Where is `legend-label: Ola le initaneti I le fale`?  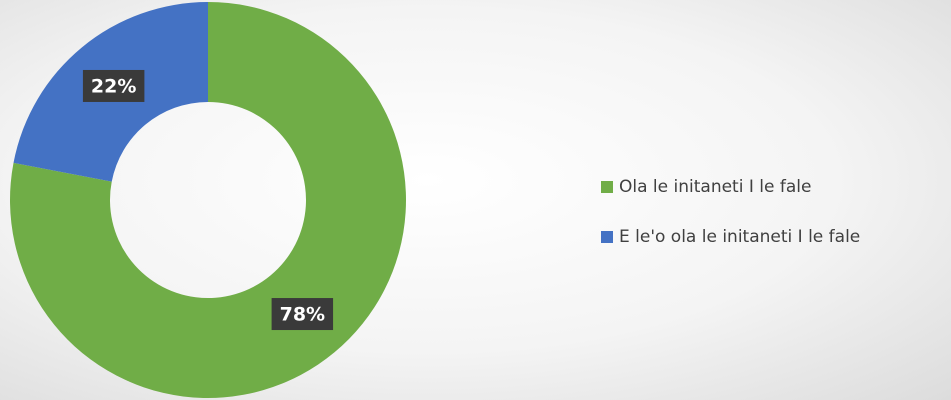
legend-label: Ola le initaneti I le fale is located at coordinates (715, 187).